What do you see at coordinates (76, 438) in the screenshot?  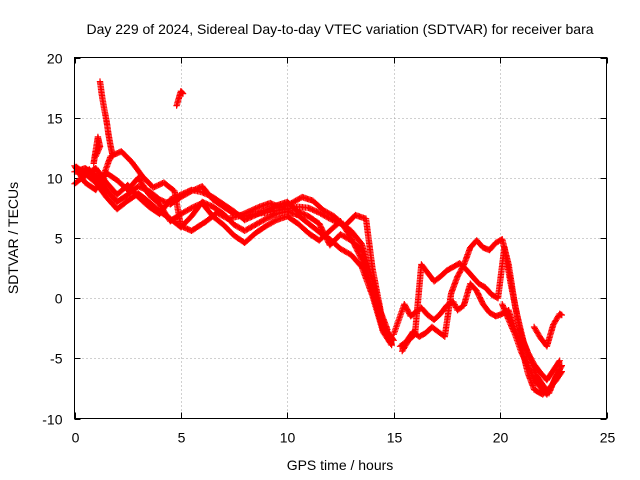 I see `x-tick-label: 0` at bounding box center [76, 438].